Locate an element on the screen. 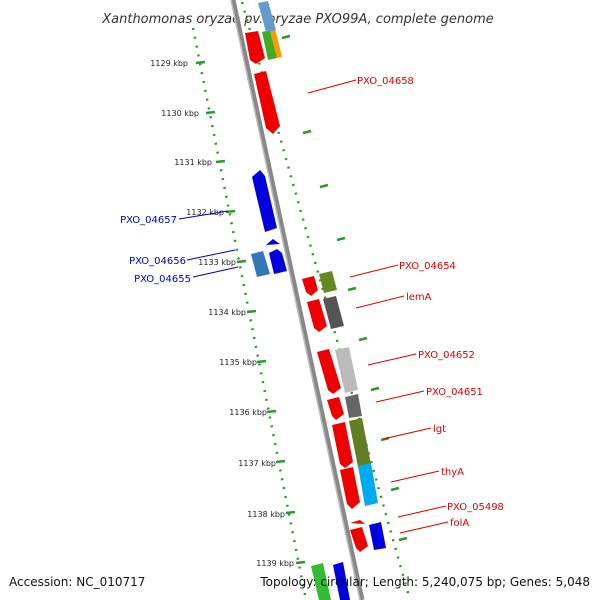  reverse-label-leaders is located at coordinates (208, 244).